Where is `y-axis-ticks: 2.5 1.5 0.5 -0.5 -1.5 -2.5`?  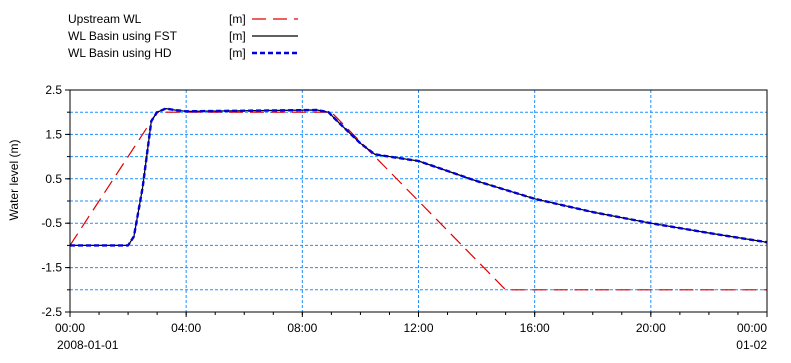 y-axis-ticks: 2.5 1.5 0.5 -0.5 -1.5 -2.5 is located at coordinates (55, 201).